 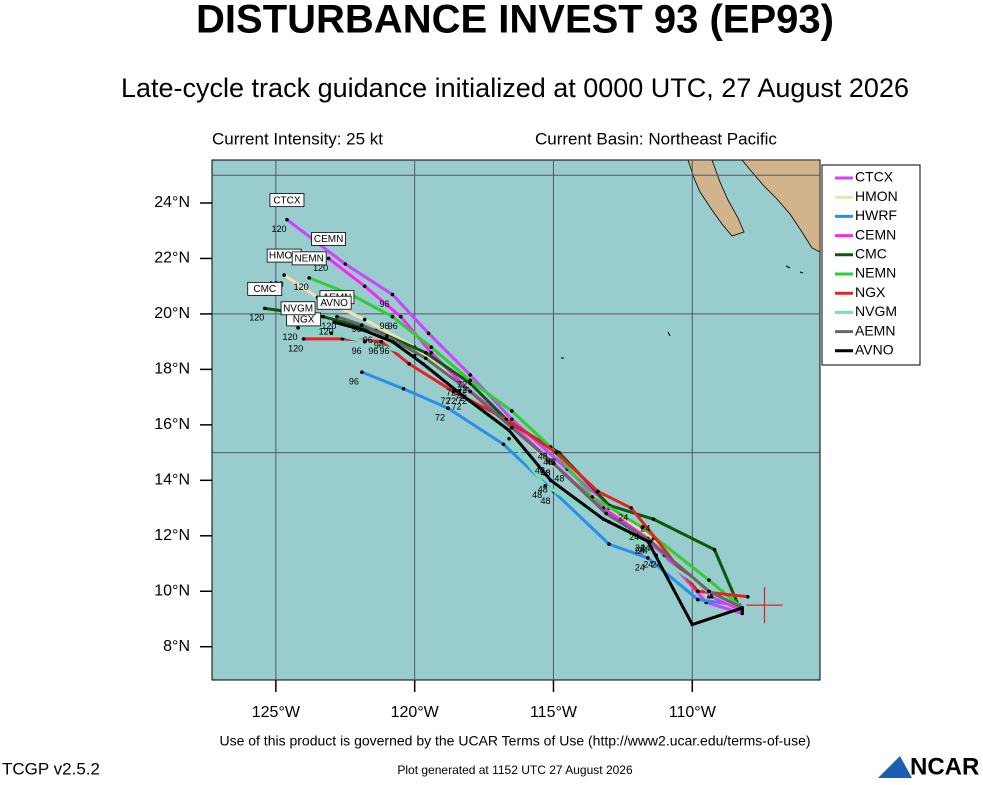 What do you see at coordinates (682, 312) in the screenshot?
I see `islands` at bounding box center [682, 312].